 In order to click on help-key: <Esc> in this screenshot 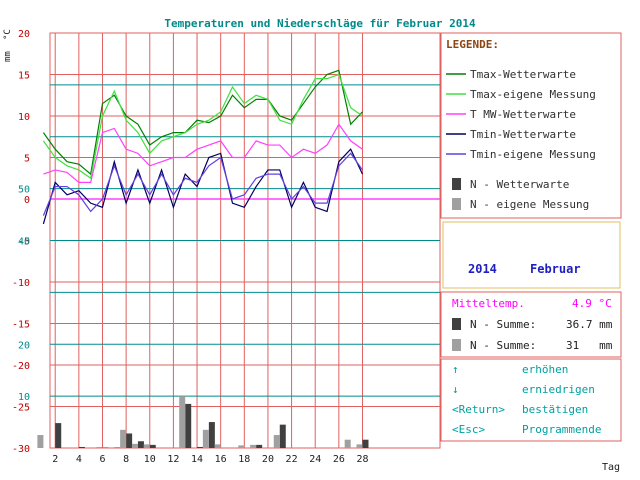, I will do `click(468, 429)`.